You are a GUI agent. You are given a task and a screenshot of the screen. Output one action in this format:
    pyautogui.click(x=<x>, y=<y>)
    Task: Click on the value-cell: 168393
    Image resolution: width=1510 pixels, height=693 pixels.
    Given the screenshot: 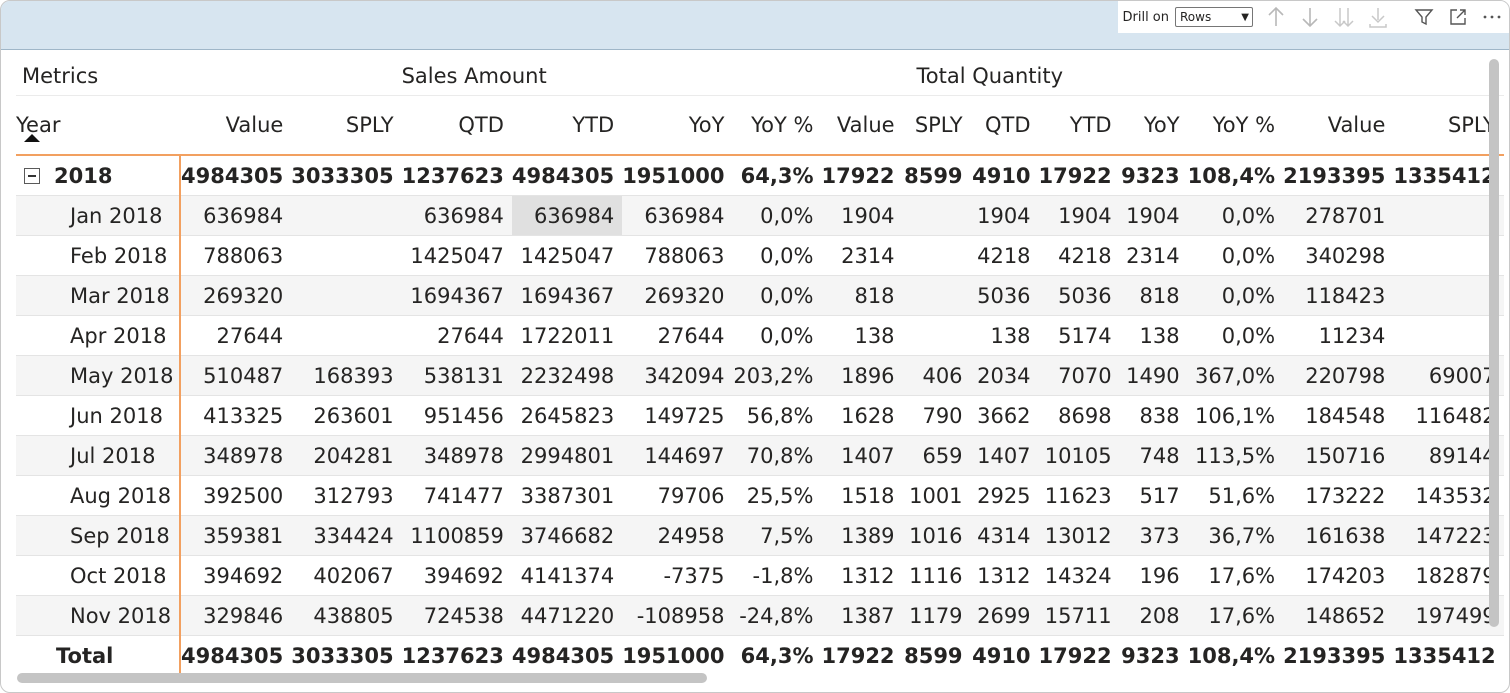 What is the action you would take?
    pyautogui.click(x=346, y=375)
    